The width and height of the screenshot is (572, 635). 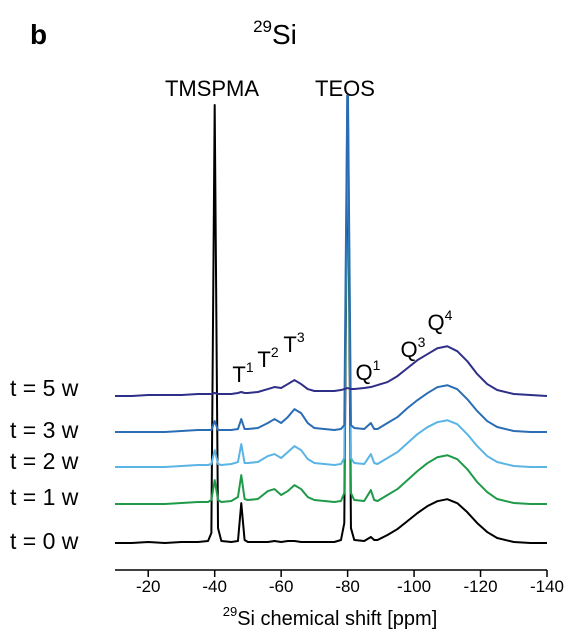 What do you see at coordinates (414, 586) in the screenshot?
I see `x-tick-label: -100` at bounding box center [414, 586].